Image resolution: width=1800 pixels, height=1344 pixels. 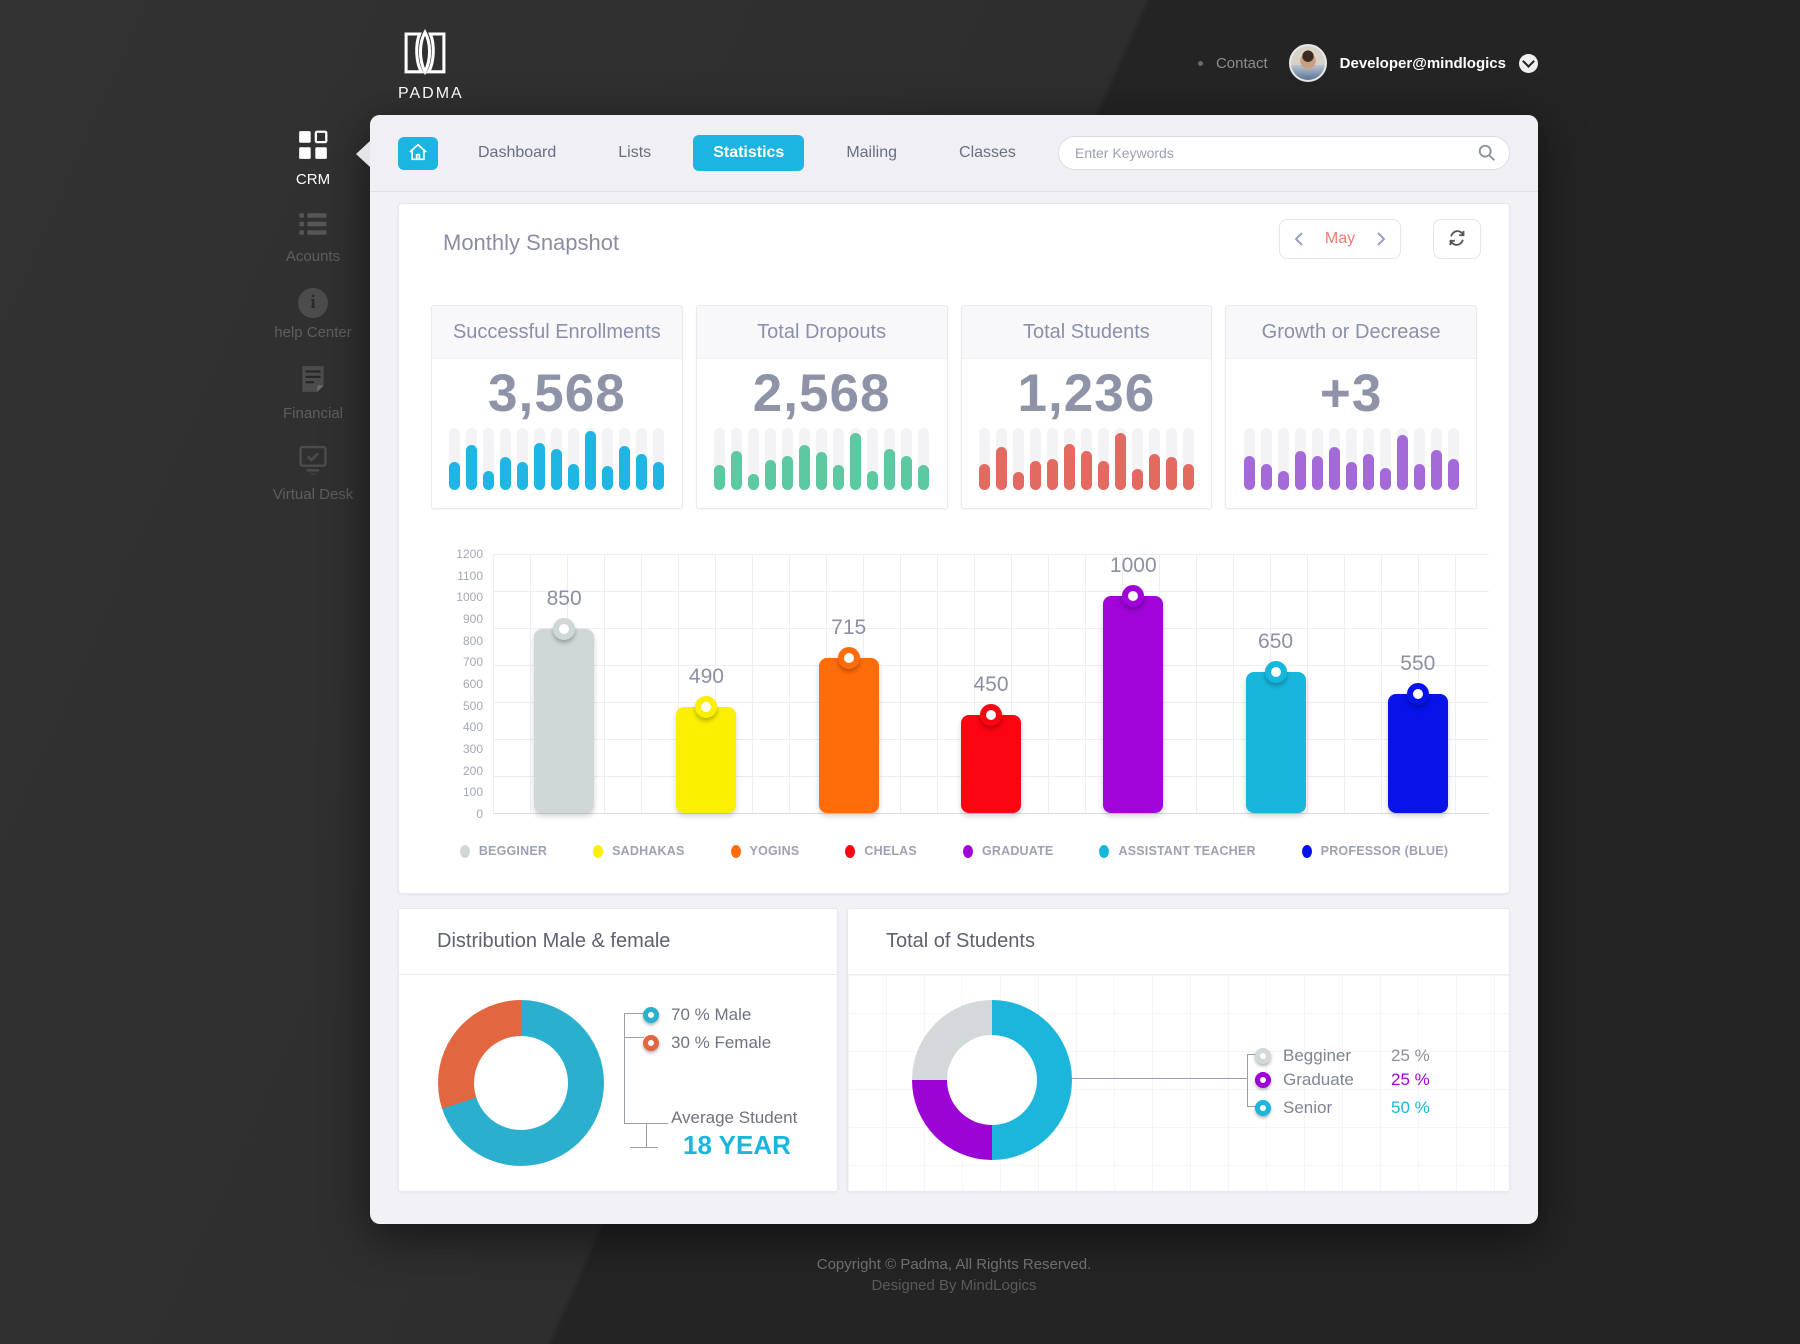 I want to click on refresh-icon, so click(x=1457, y=239).